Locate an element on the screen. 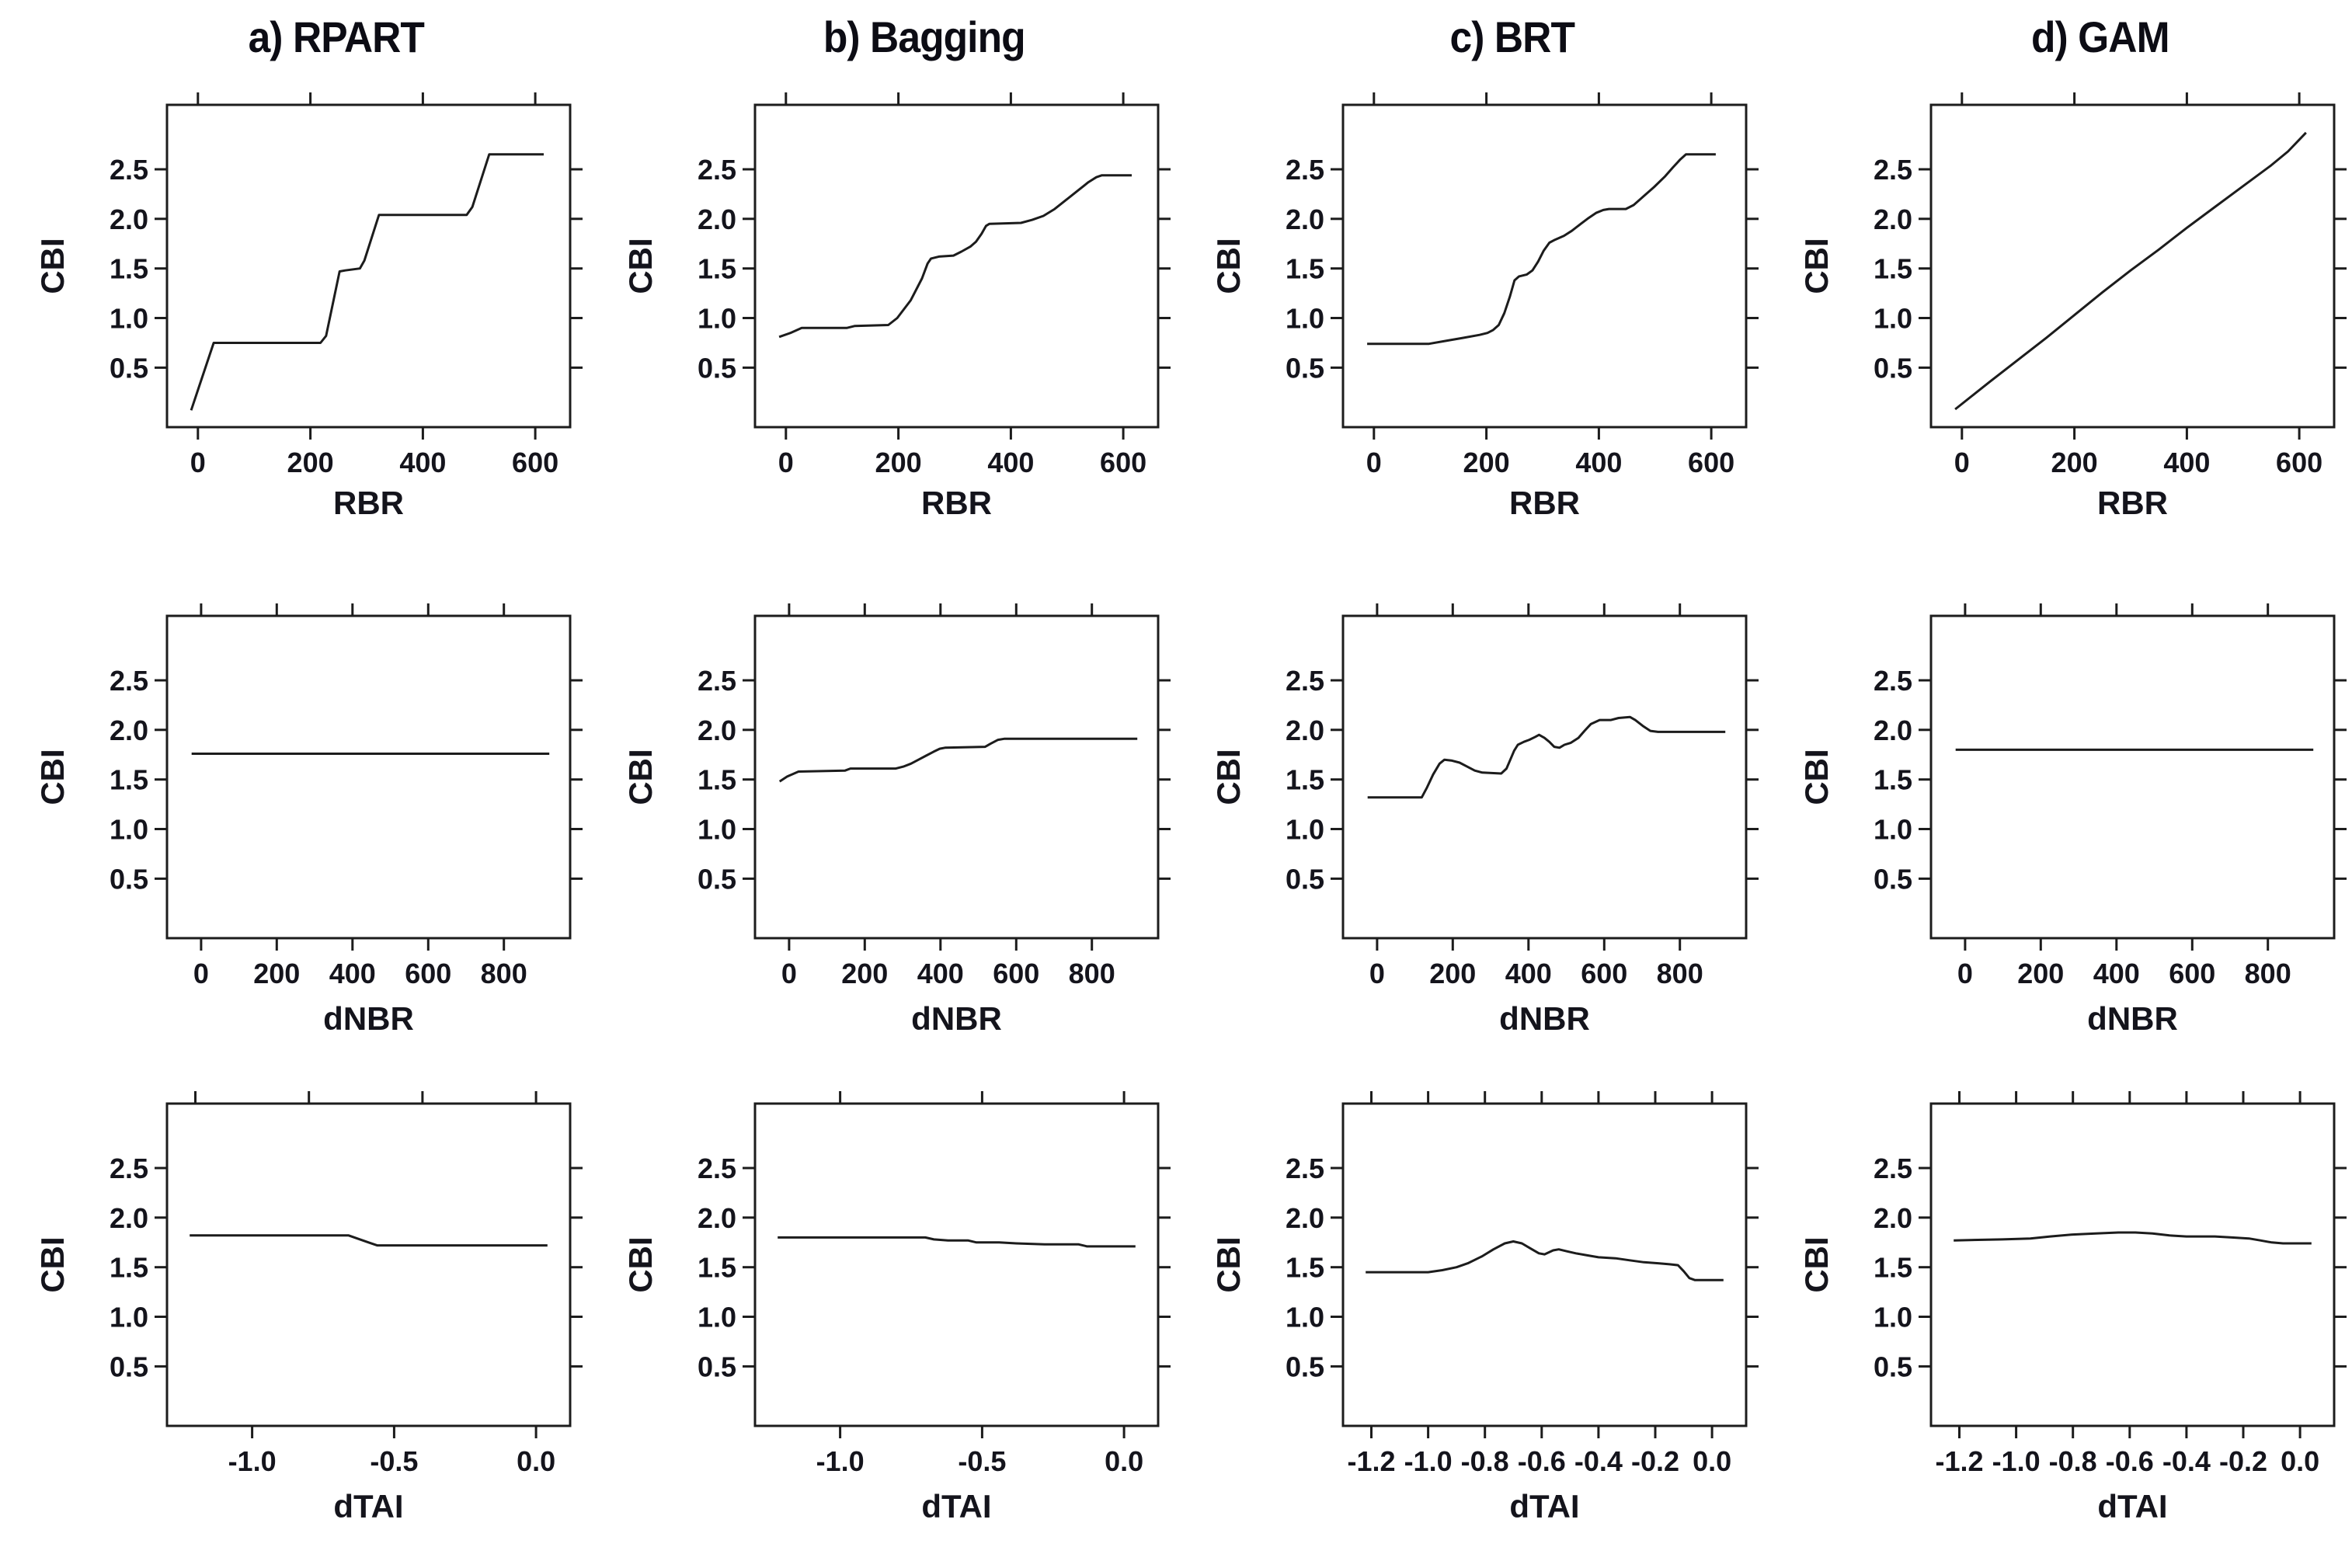 This screenshot has height=1568, width=2352. plot-gam-rbr: 0 200 400 600 0.5 1.0 1.5 2.0 2.5 RBR CBI is located at coordinates (2058, 292).